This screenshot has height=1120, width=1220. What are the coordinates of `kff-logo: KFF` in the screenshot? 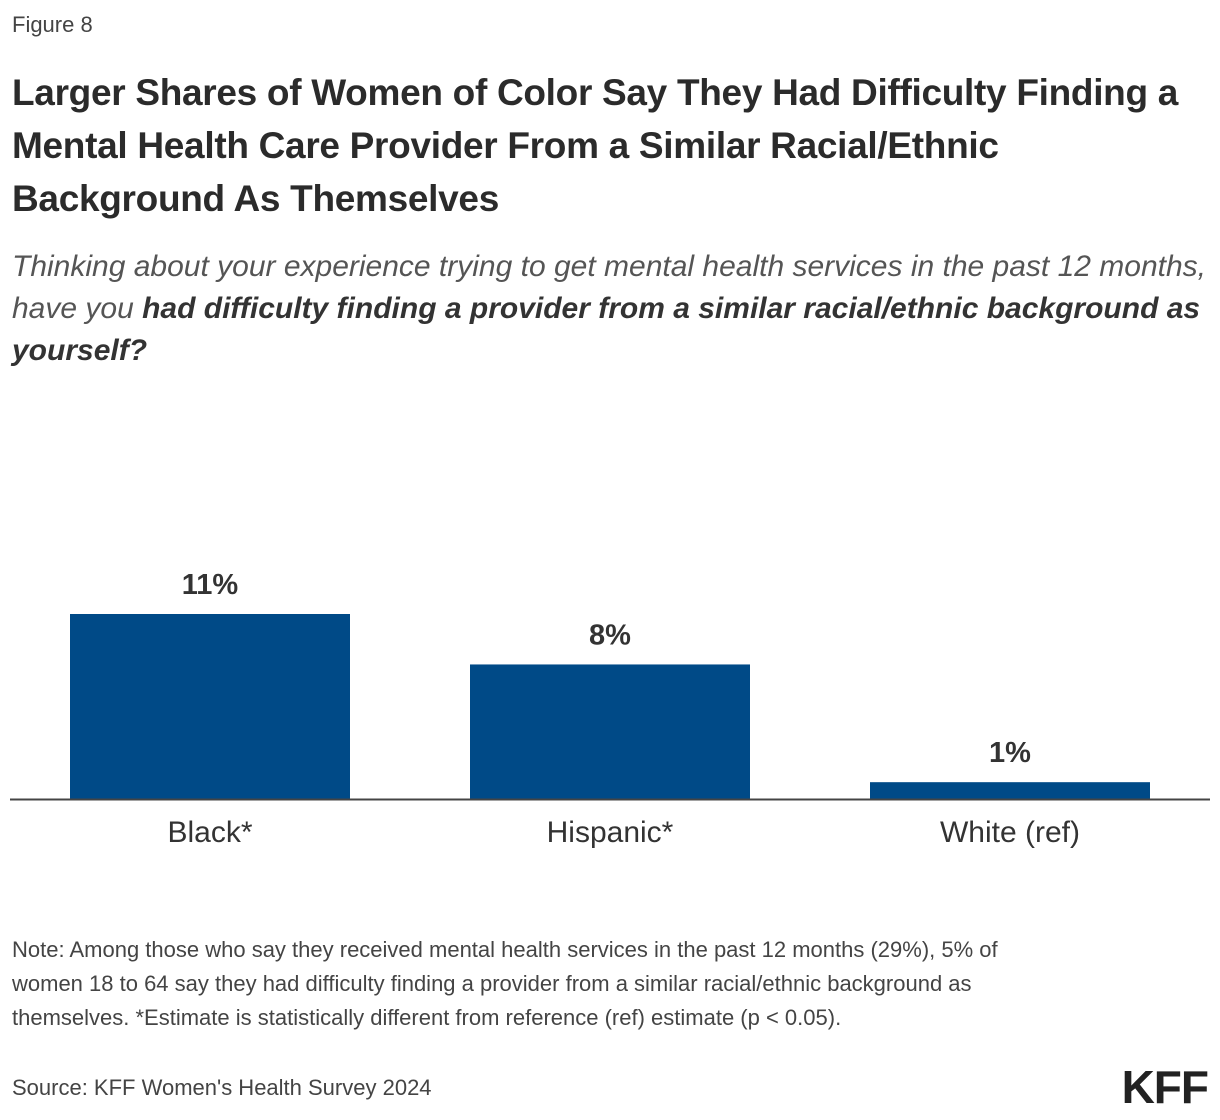 It's located at (1165, 1087).